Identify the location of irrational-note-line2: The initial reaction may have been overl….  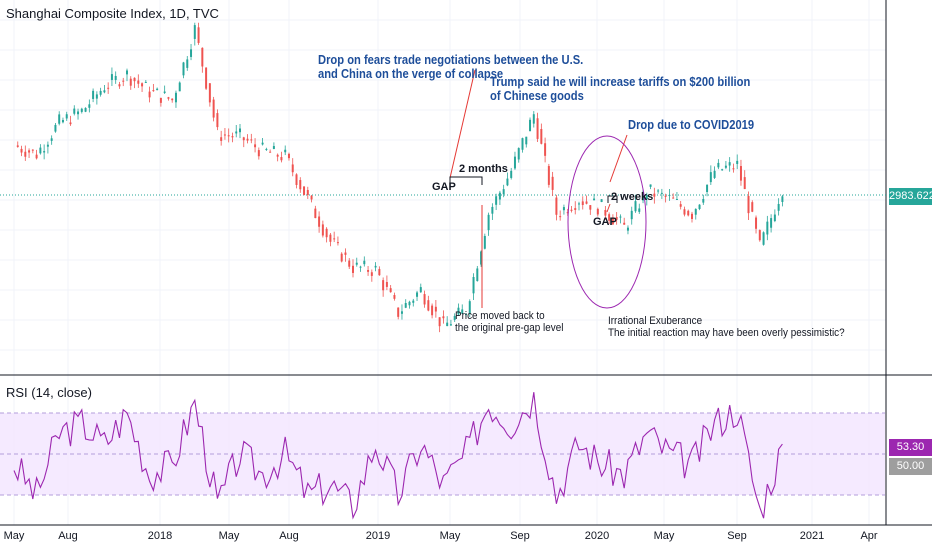
(726, 333).